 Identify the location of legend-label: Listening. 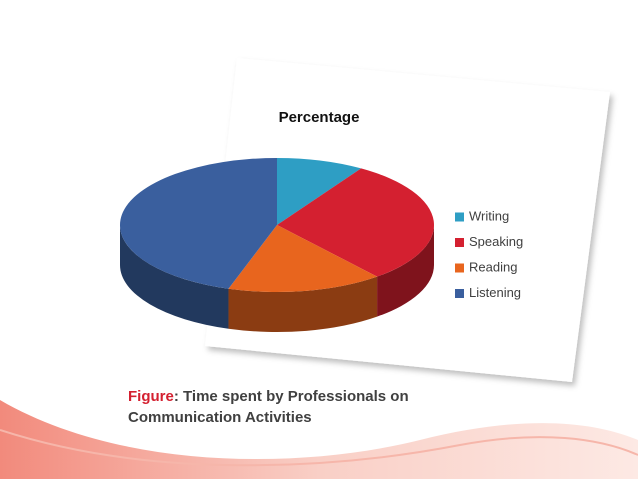
(495, 292).